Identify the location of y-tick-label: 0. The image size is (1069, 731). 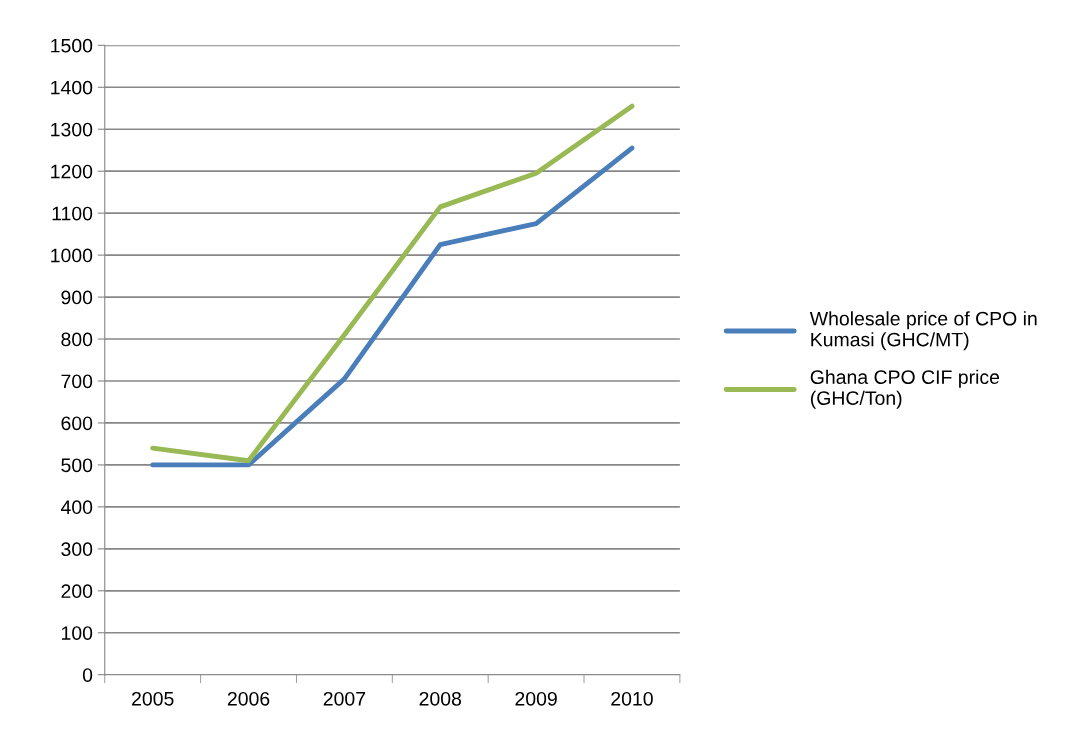
(87, 675).